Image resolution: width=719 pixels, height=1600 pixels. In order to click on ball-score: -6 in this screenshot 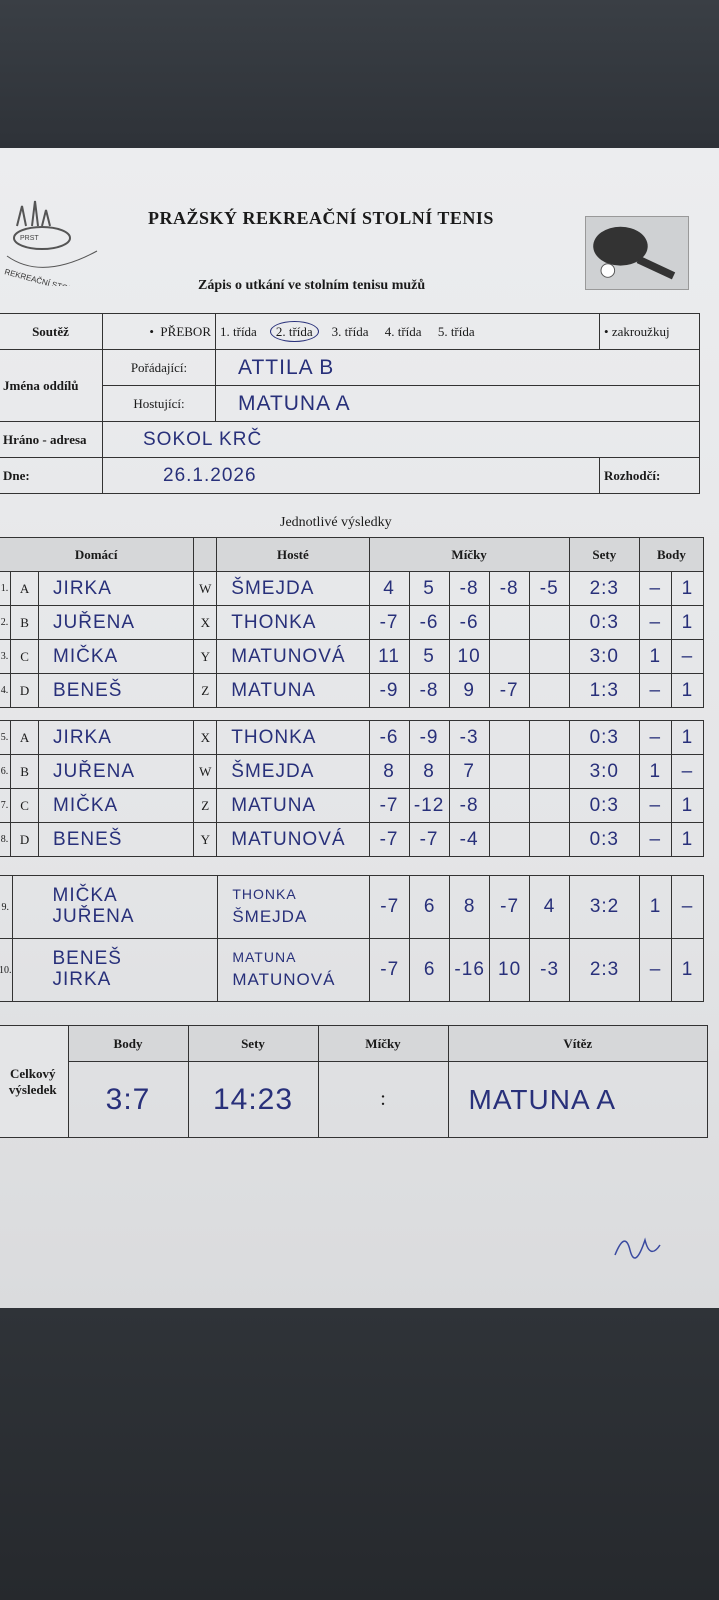, I will do `click(429, 622)`.